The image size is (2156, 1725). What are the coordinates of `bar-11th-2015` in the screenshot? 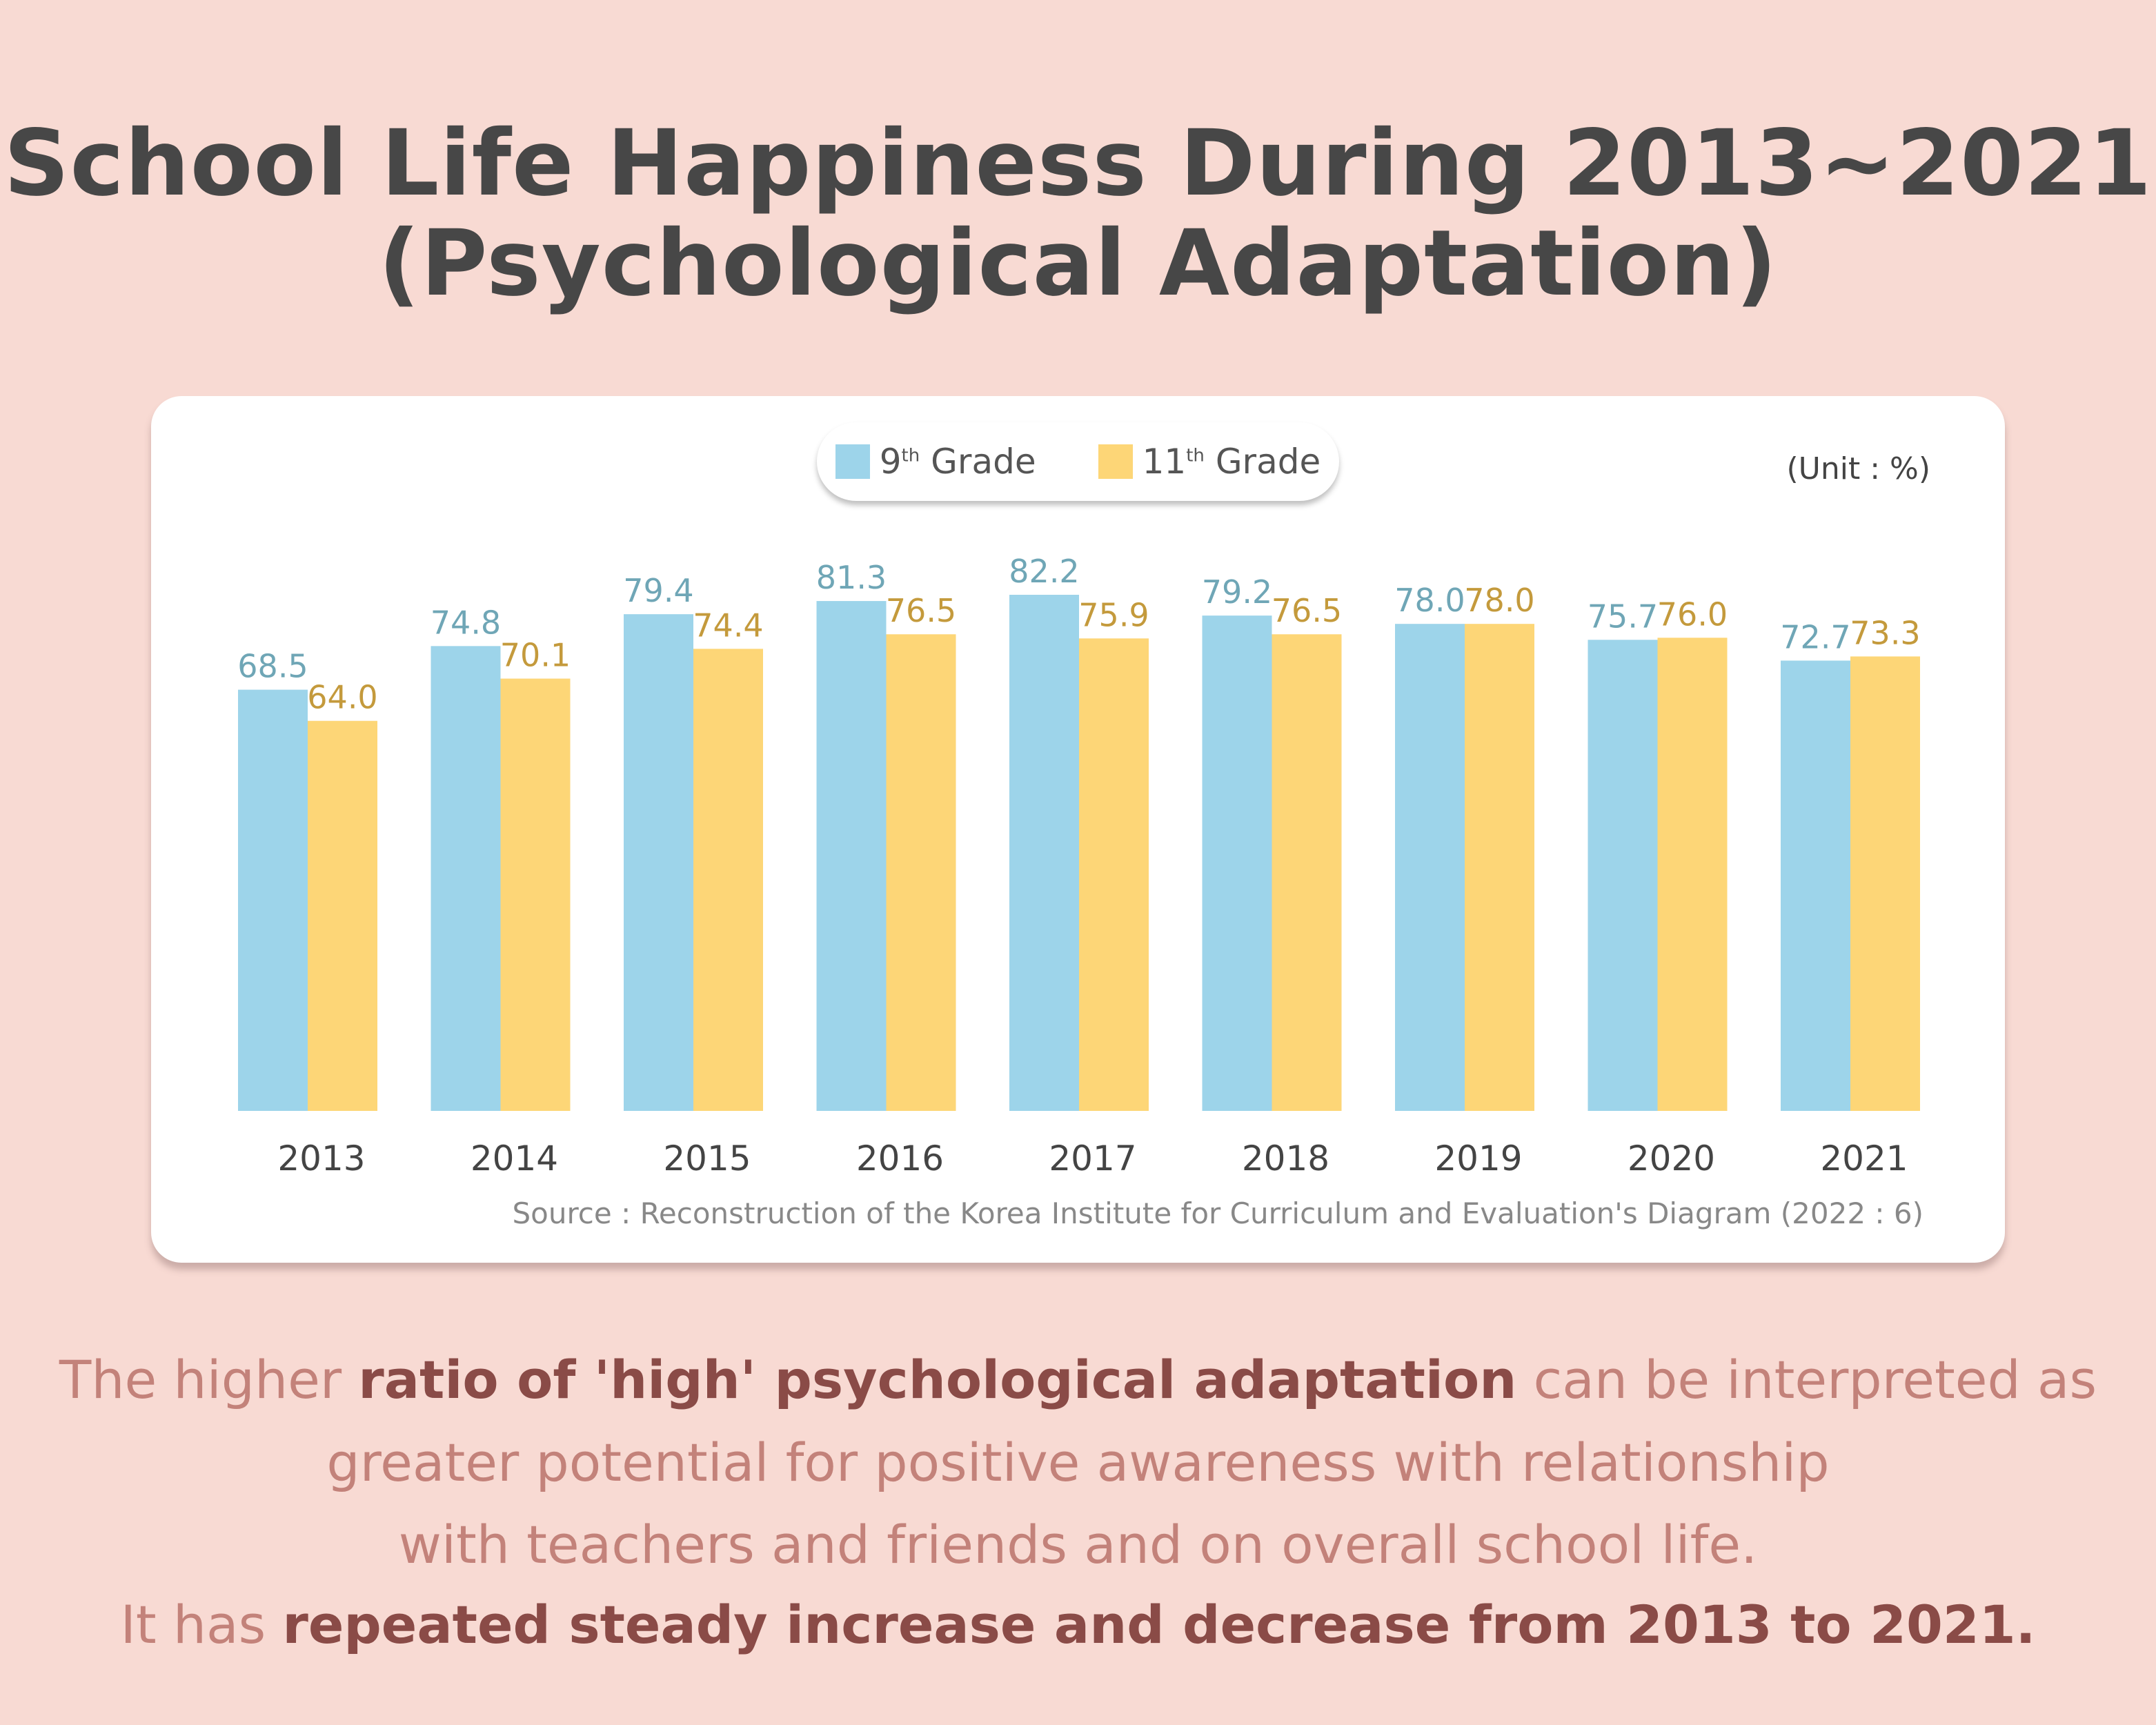 It's located at (728, 880).